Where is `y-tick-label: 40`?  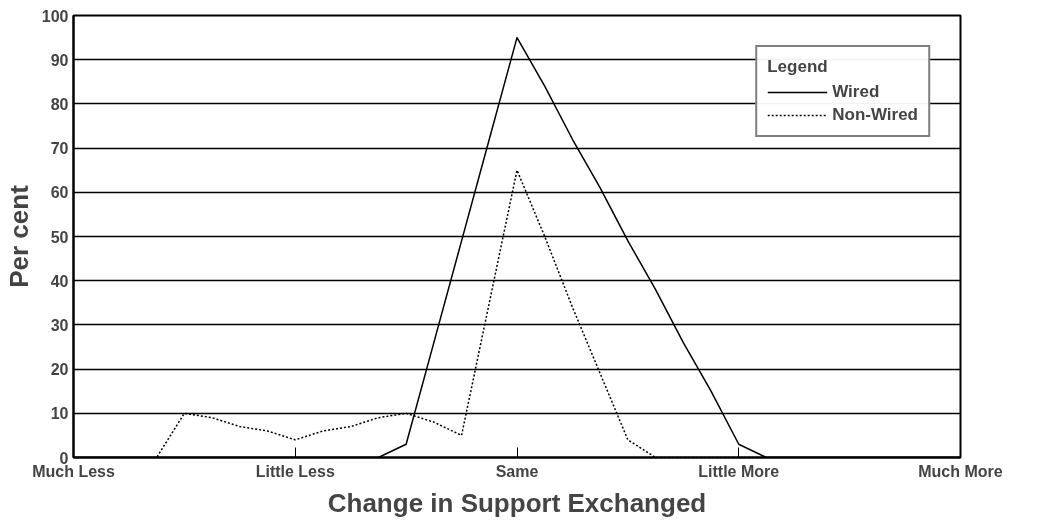
y-tick-label: 40 is located at coordinates (59, 281).